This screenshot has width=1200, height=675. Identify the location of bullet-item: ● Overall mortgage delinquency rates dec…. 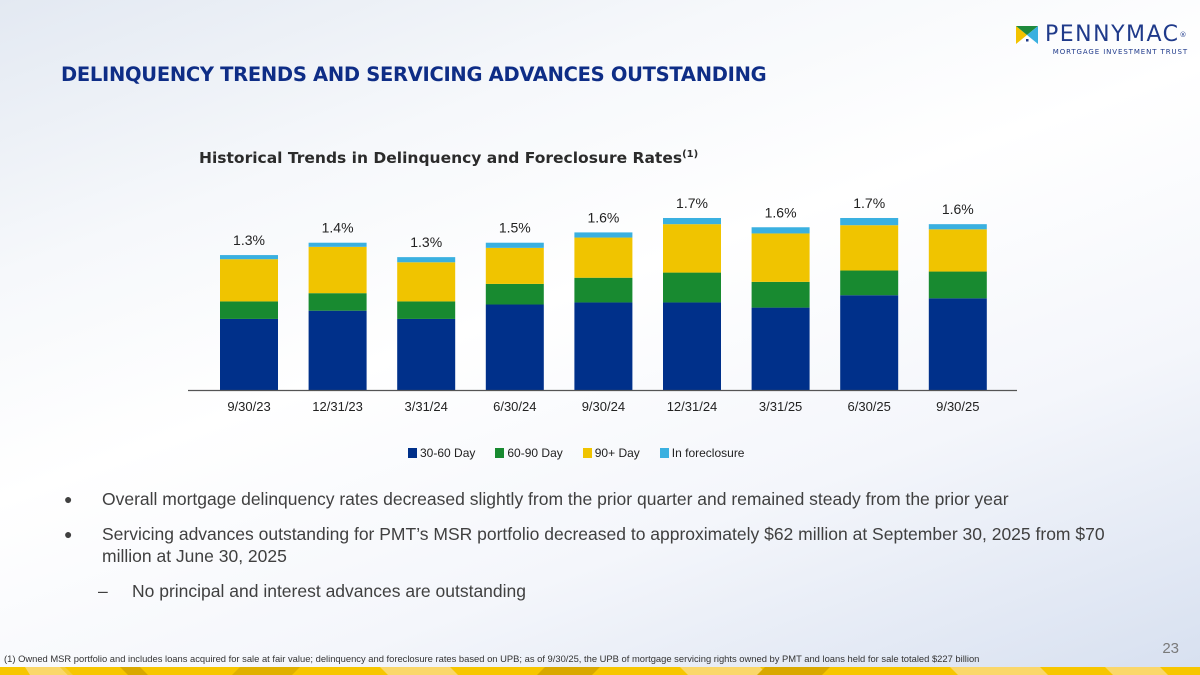
(605, 499).